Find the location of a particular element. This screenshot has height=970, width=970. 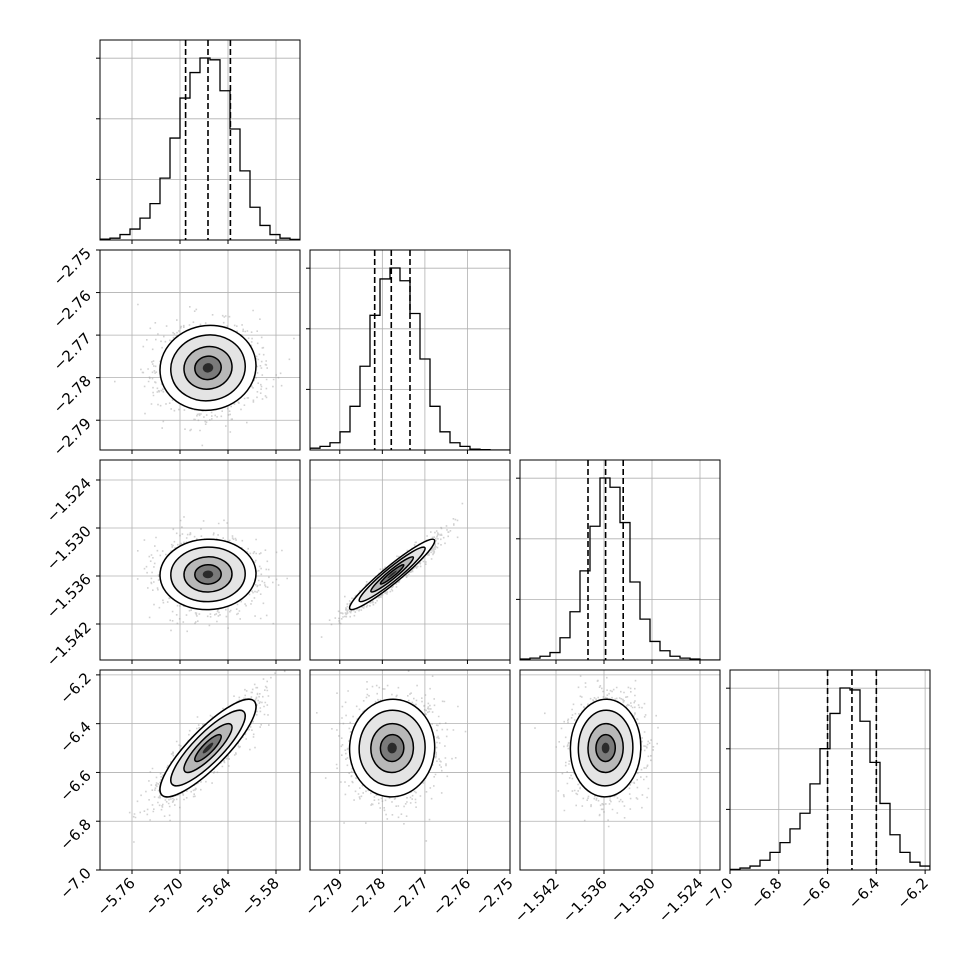

panel-21-frame is located at coordinates (410, 560).